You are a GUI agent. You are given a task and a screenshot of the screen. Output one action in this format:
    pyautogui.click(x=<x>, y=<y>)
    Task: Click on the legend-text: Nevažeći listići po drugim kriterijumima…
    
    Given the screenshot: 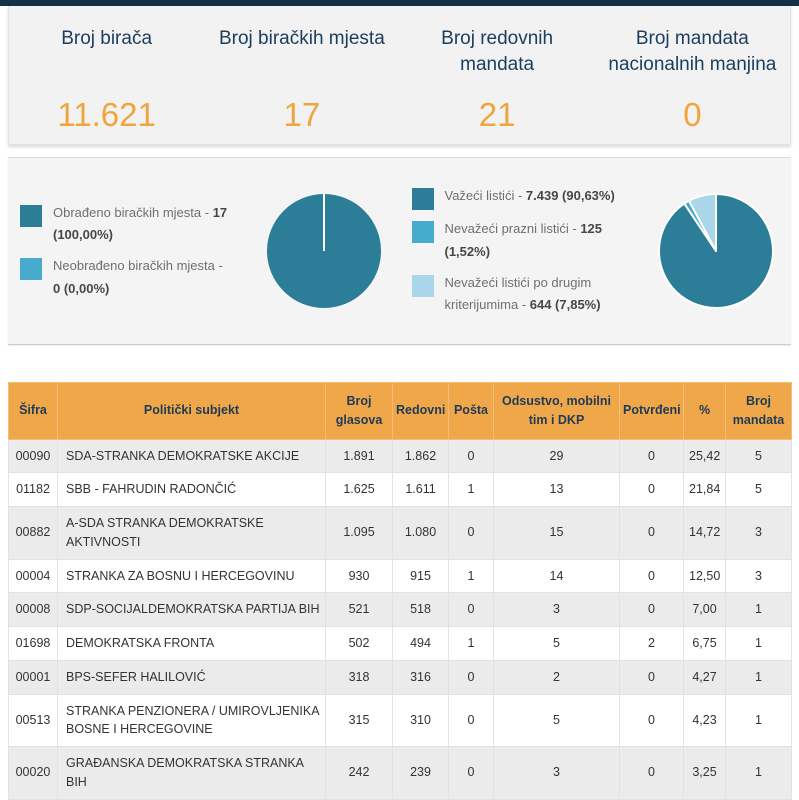 What is the action you would take?
    pyautogui.click(x=532, y=295)
    